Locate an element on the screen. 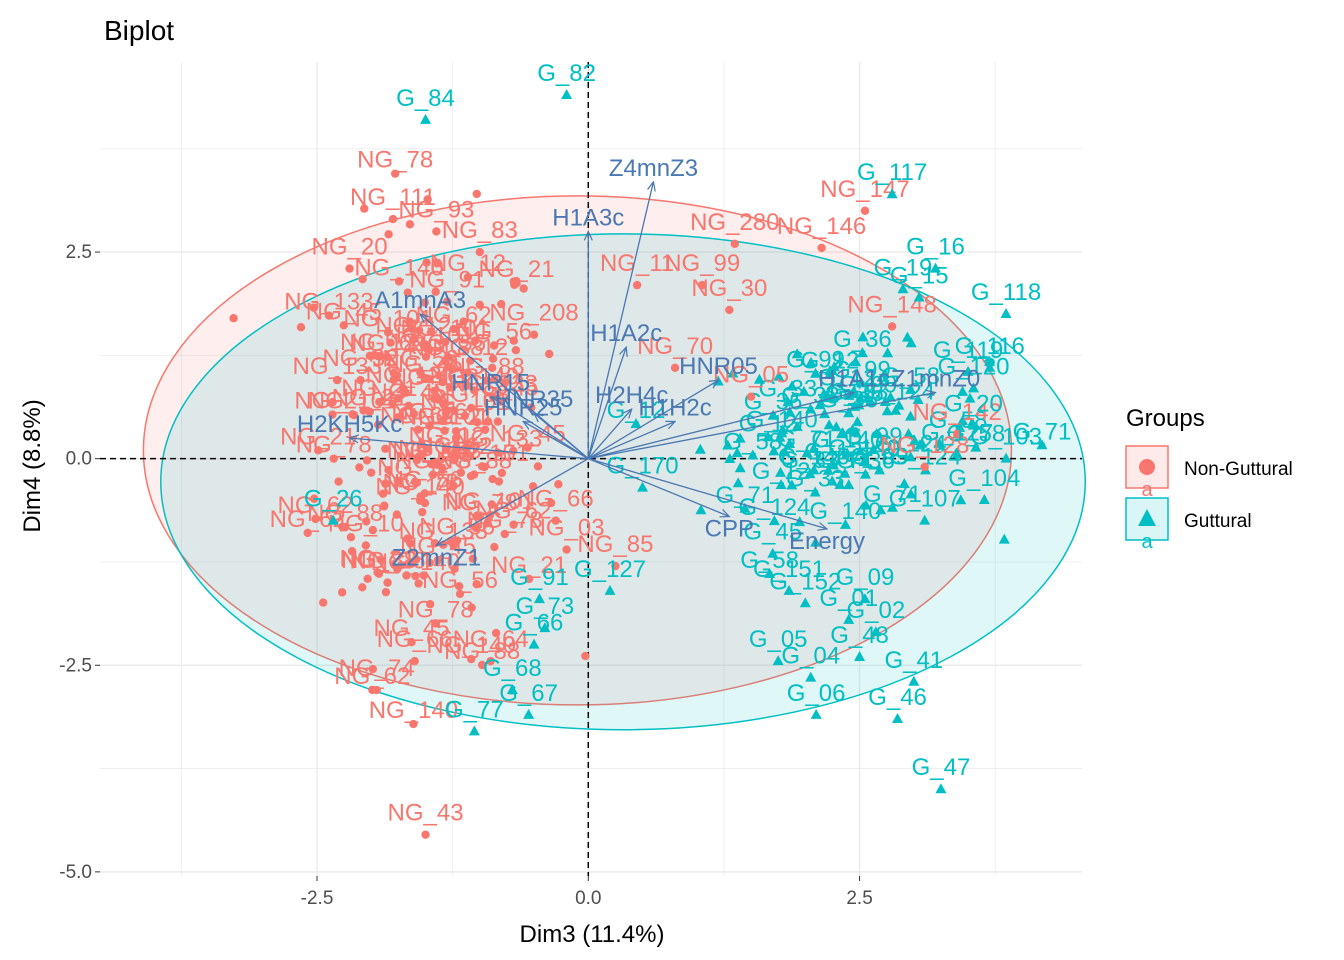 Image resolution: width=1344 pixels, height=960 pixels. point-label: G_84 is located at coordinates (425, 98).